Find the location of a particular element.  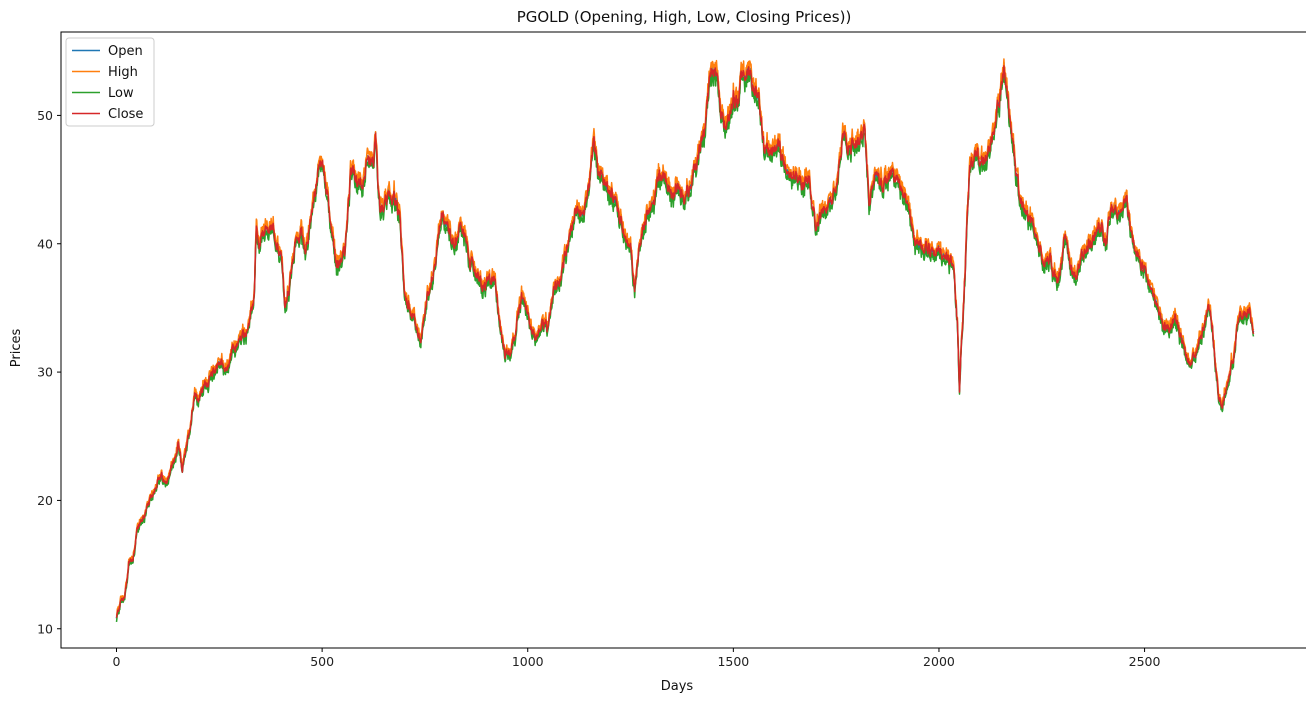

x-tick-label: 1500 is located at coordinates (733, 661).